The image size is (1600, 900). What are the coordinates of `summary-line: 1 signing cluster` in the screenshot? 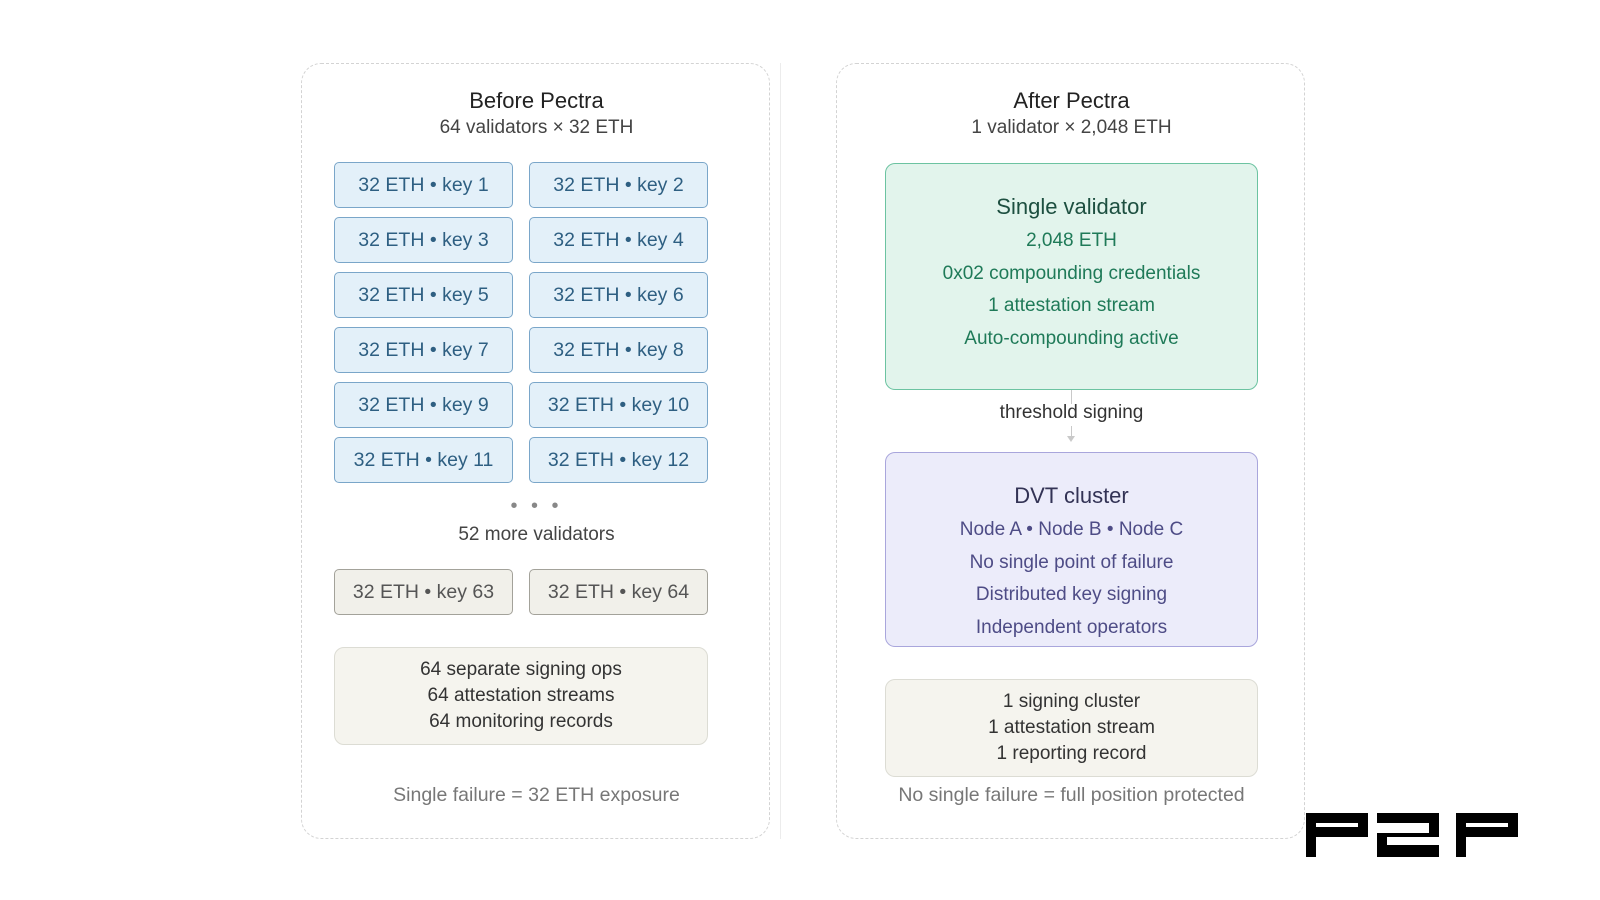 It's located at (1071, 701).